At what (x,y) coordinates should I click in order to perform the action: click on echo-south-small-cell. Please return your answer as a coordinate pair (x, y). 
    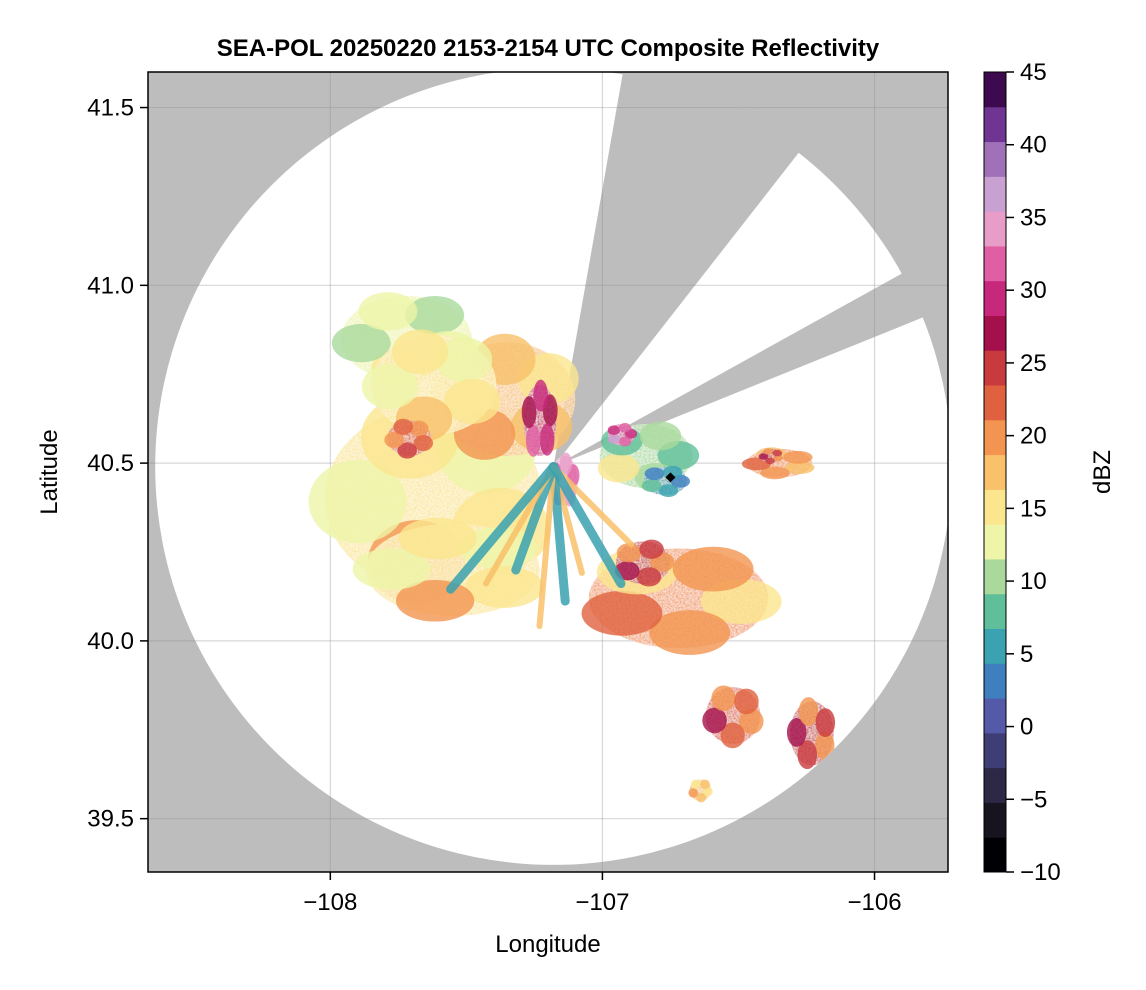
    Looking at the image, I should click on (700, 791).